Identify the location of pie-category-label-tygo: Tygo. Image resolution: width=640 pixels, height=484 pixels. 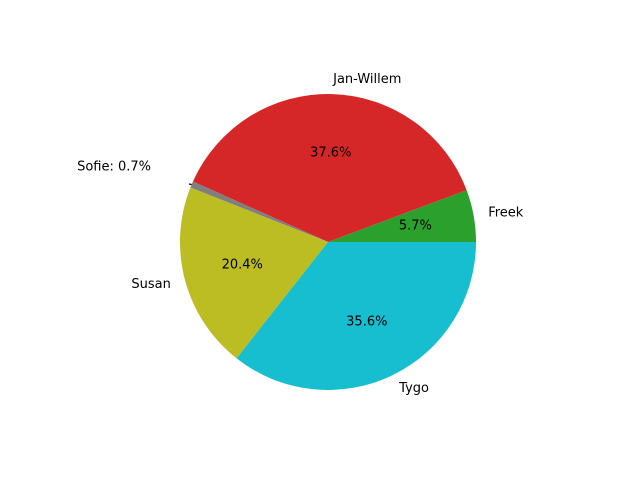
(413, 388).